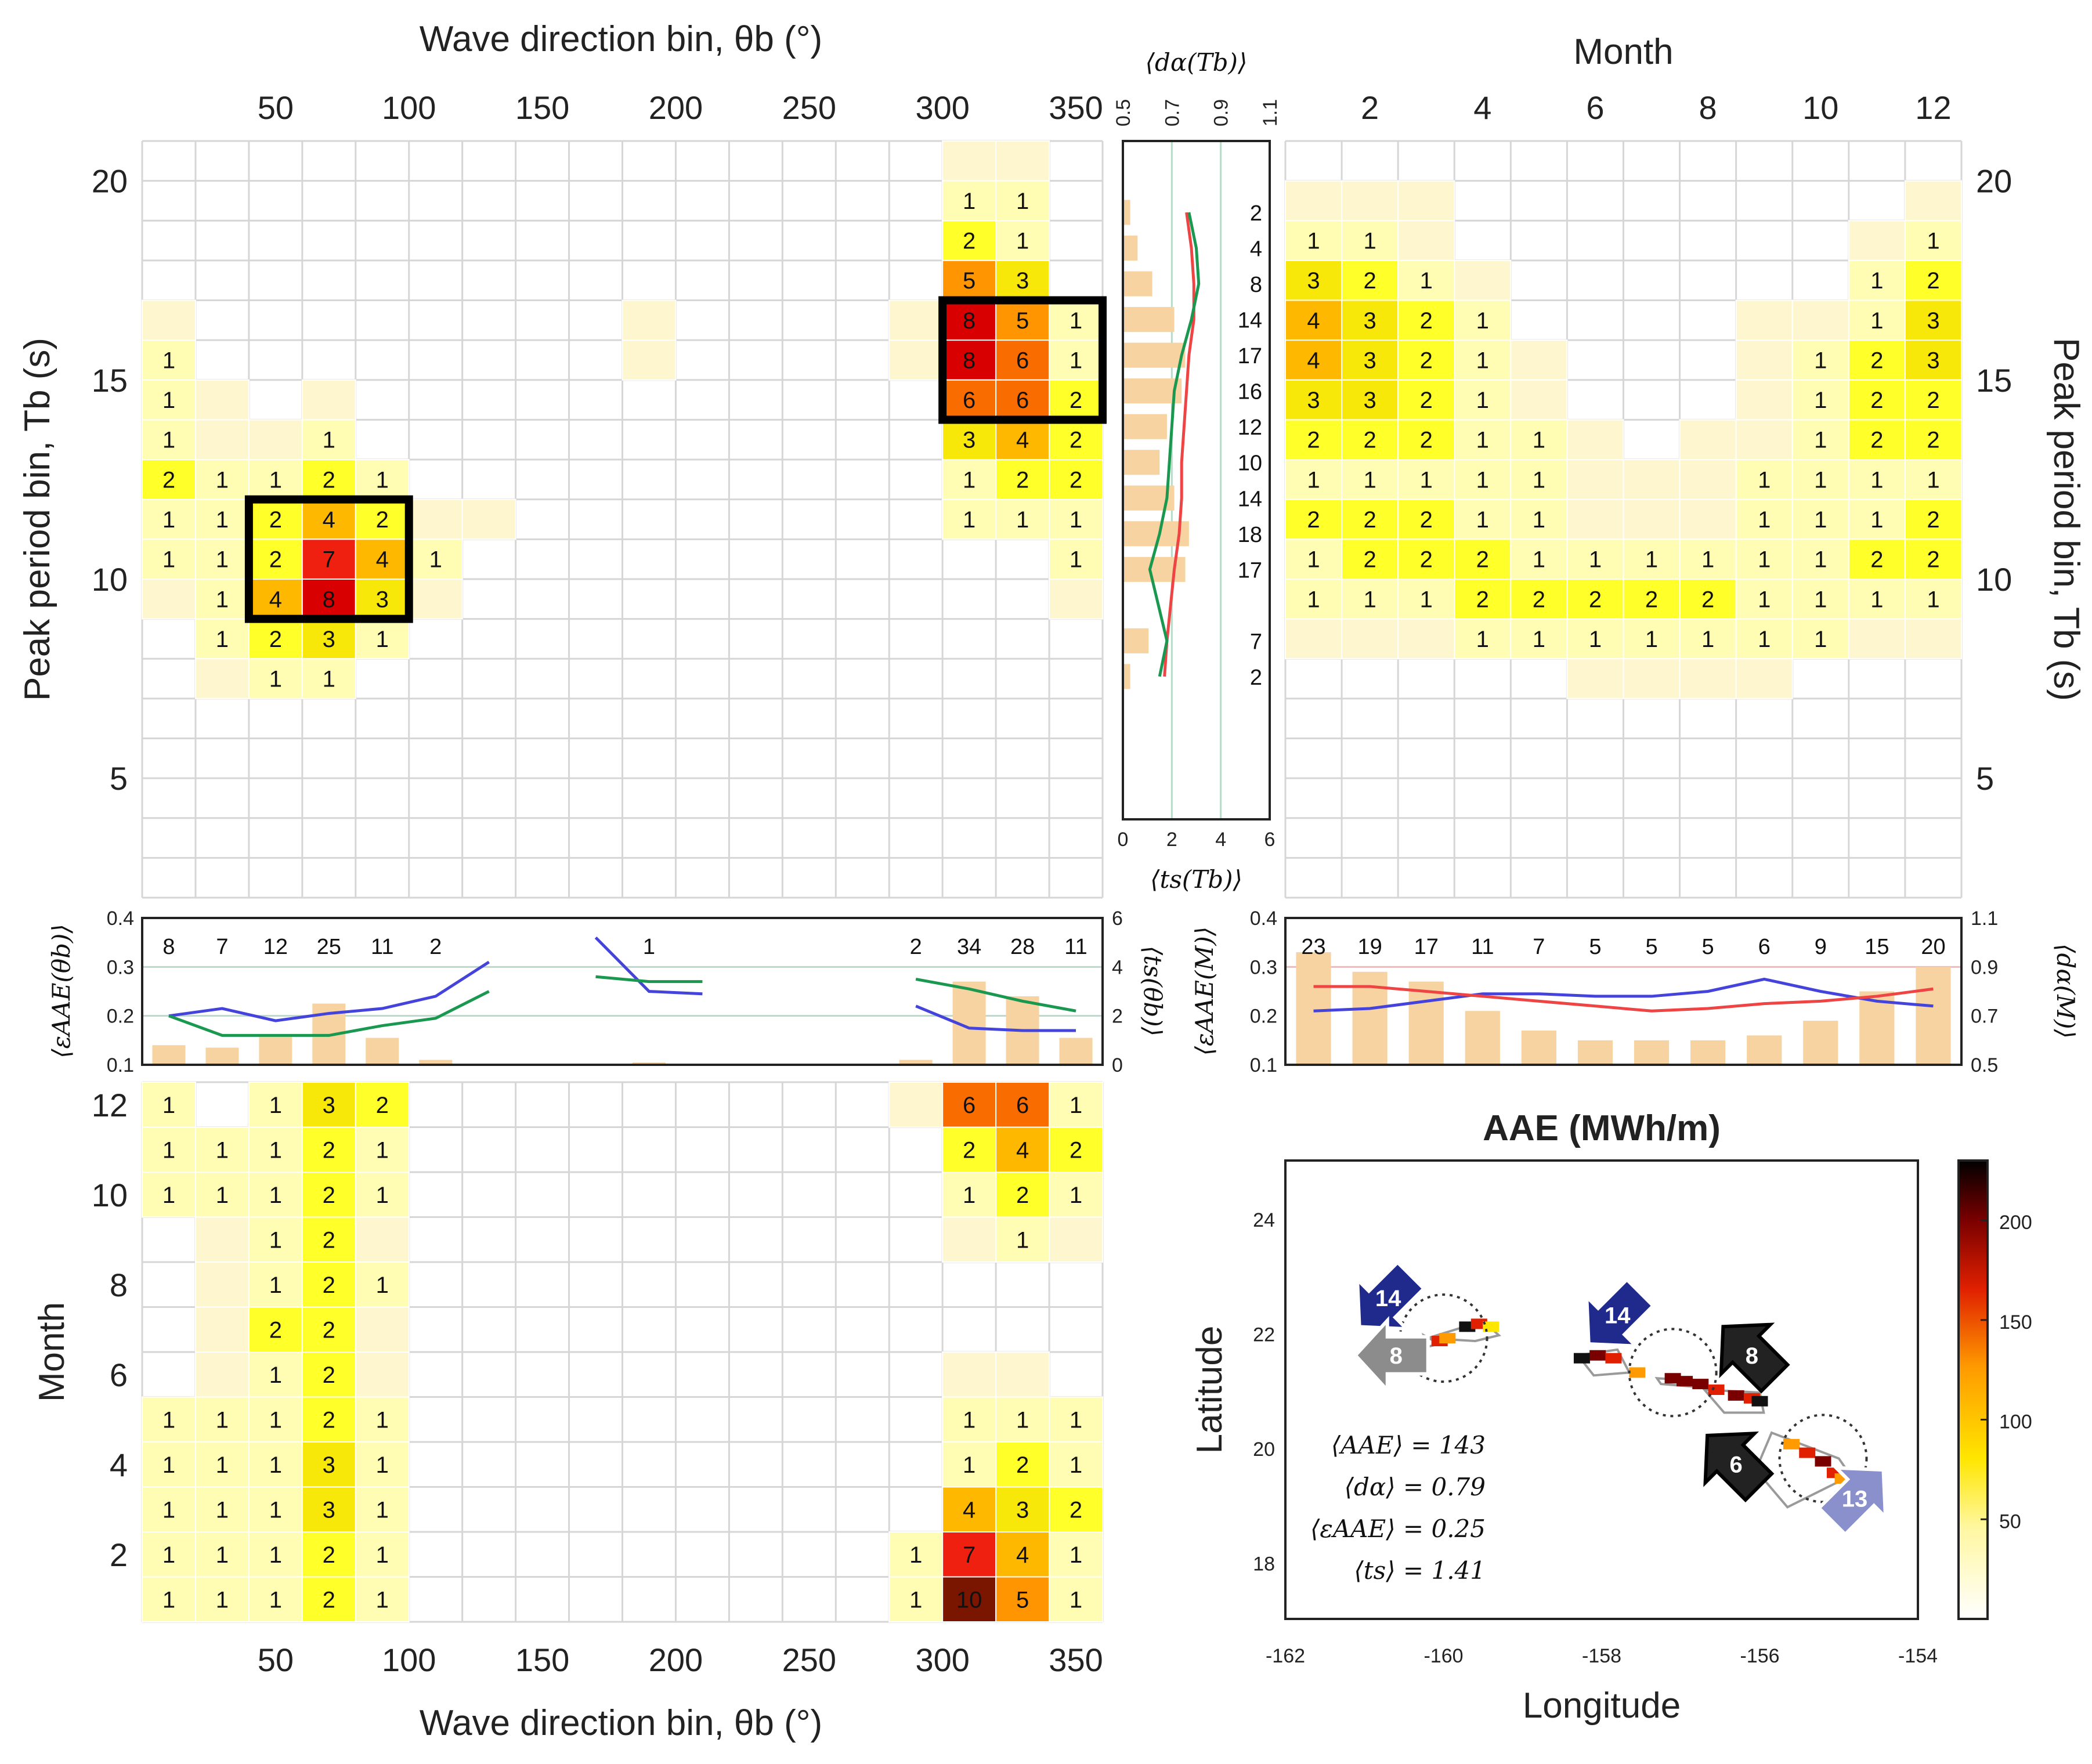  I want to click on x-axis-title: Month, so click(1623, 52).